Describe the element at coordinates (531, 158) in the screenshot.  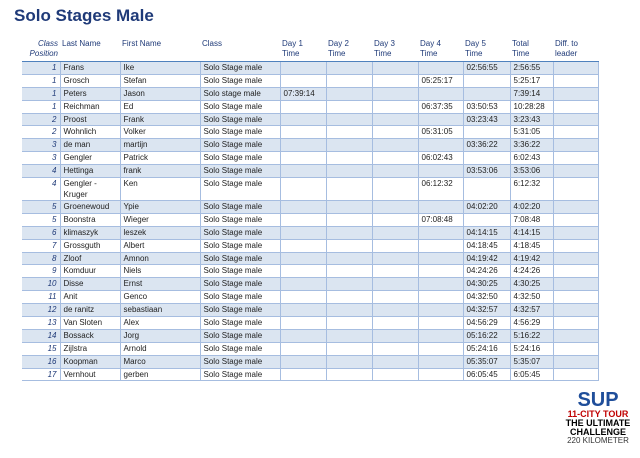
I see `cell: 6:02:43` at that location.